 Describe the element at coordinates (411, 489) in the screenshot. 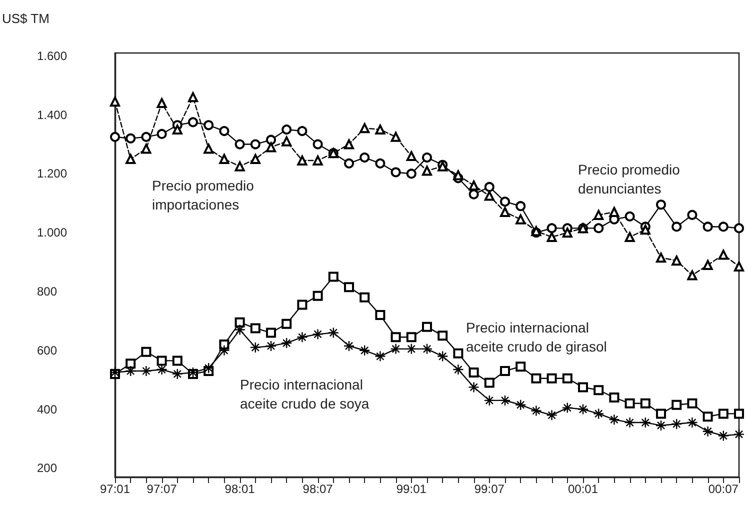

I see `x-tick-label: 99:01` at that location.